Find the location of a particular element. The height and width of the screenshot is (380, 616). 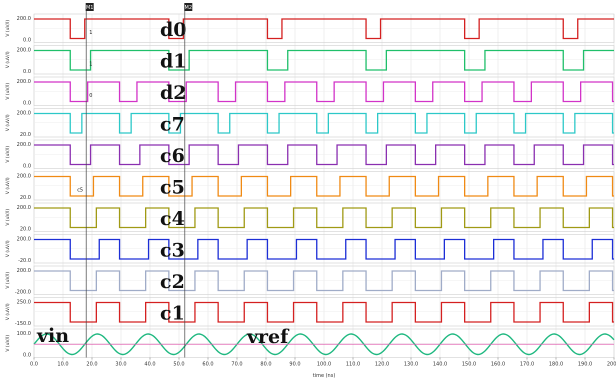

x-tick-label: 0.0 is located at coordinates (34, 365).